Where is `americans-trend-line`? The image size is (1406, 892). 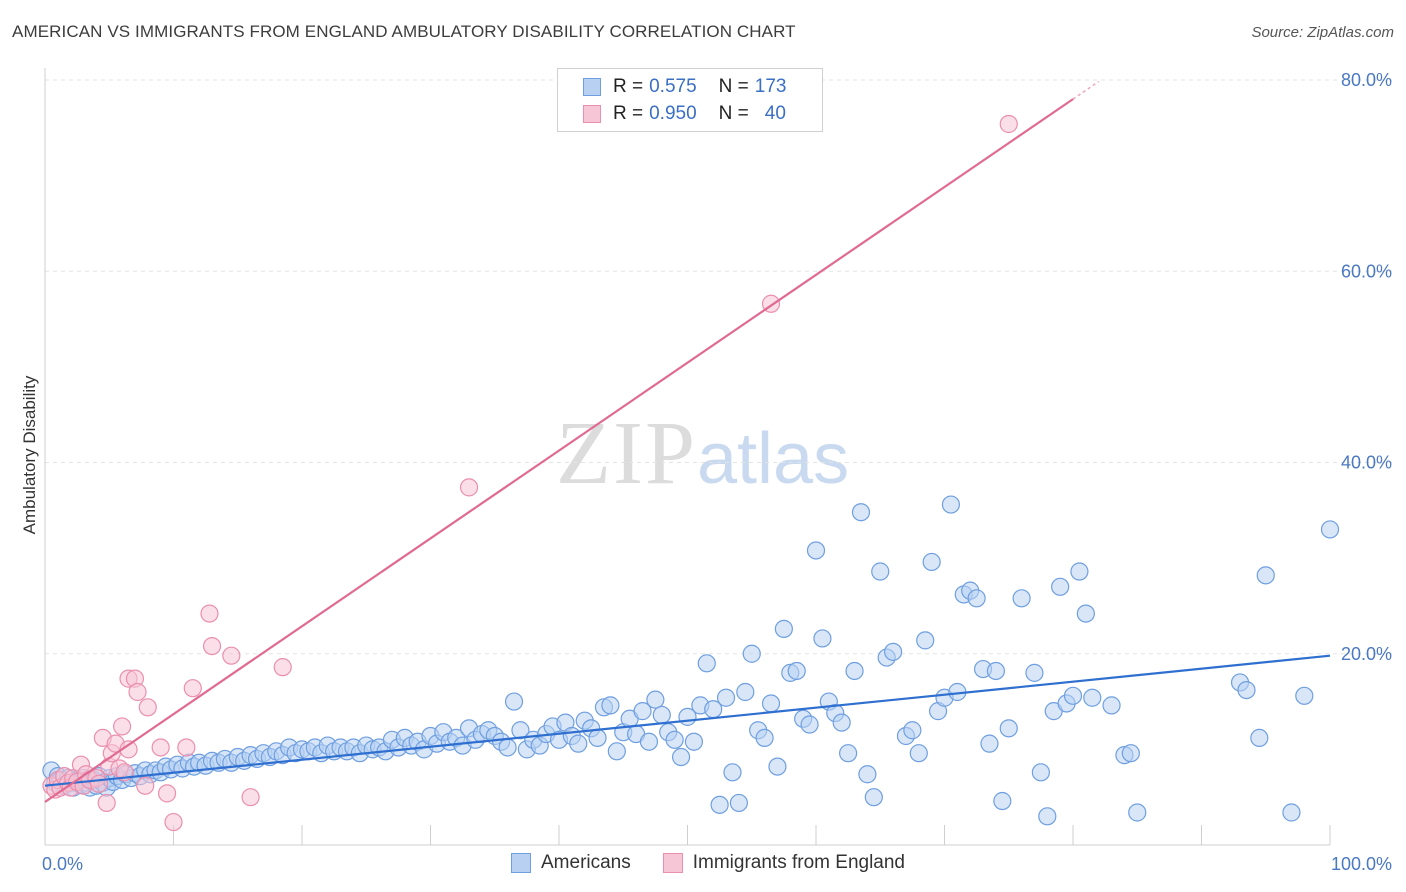
americans-trend-line is located at coordinates (687, 720).